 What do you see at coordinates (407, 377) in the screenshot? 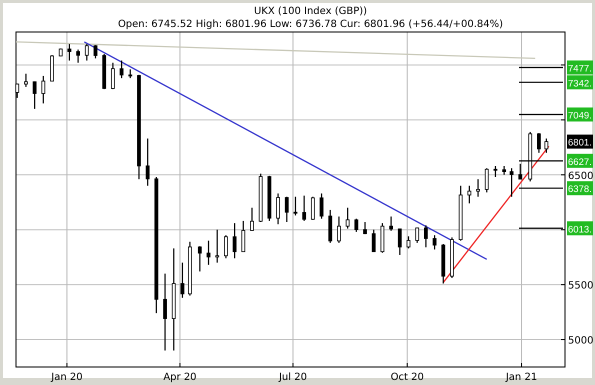
I see `x-tick-label: Oct 20` at bounding box center [407, 377].